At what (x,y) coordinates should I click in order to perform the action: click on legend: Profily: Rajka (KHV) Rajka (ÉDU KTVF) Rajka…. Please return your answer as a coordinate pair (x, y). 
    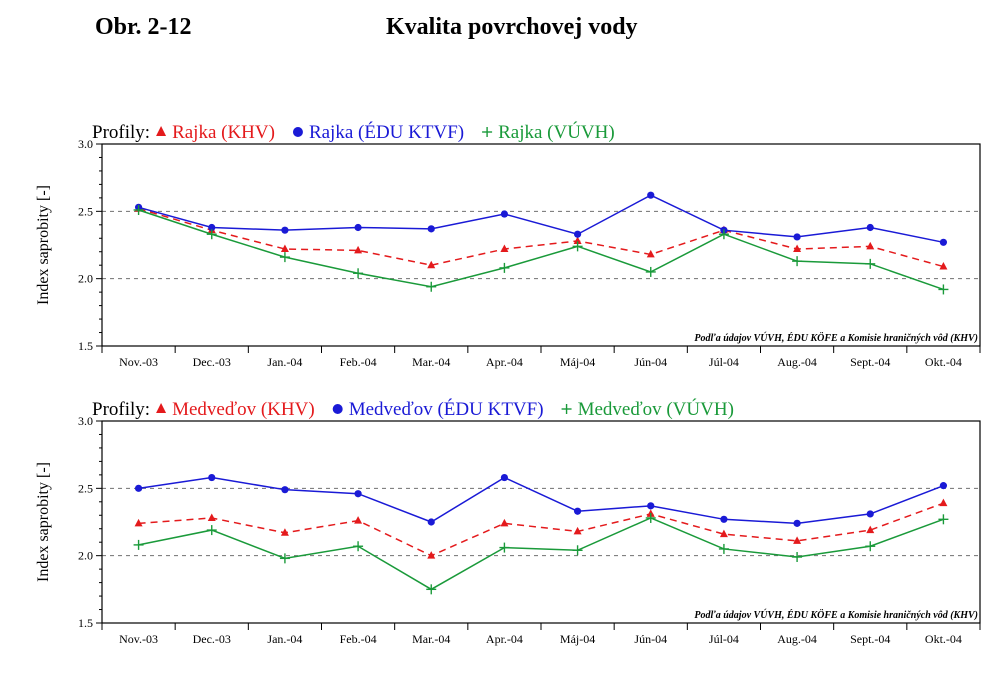
    Looking at the image, I should click on (353, 132).